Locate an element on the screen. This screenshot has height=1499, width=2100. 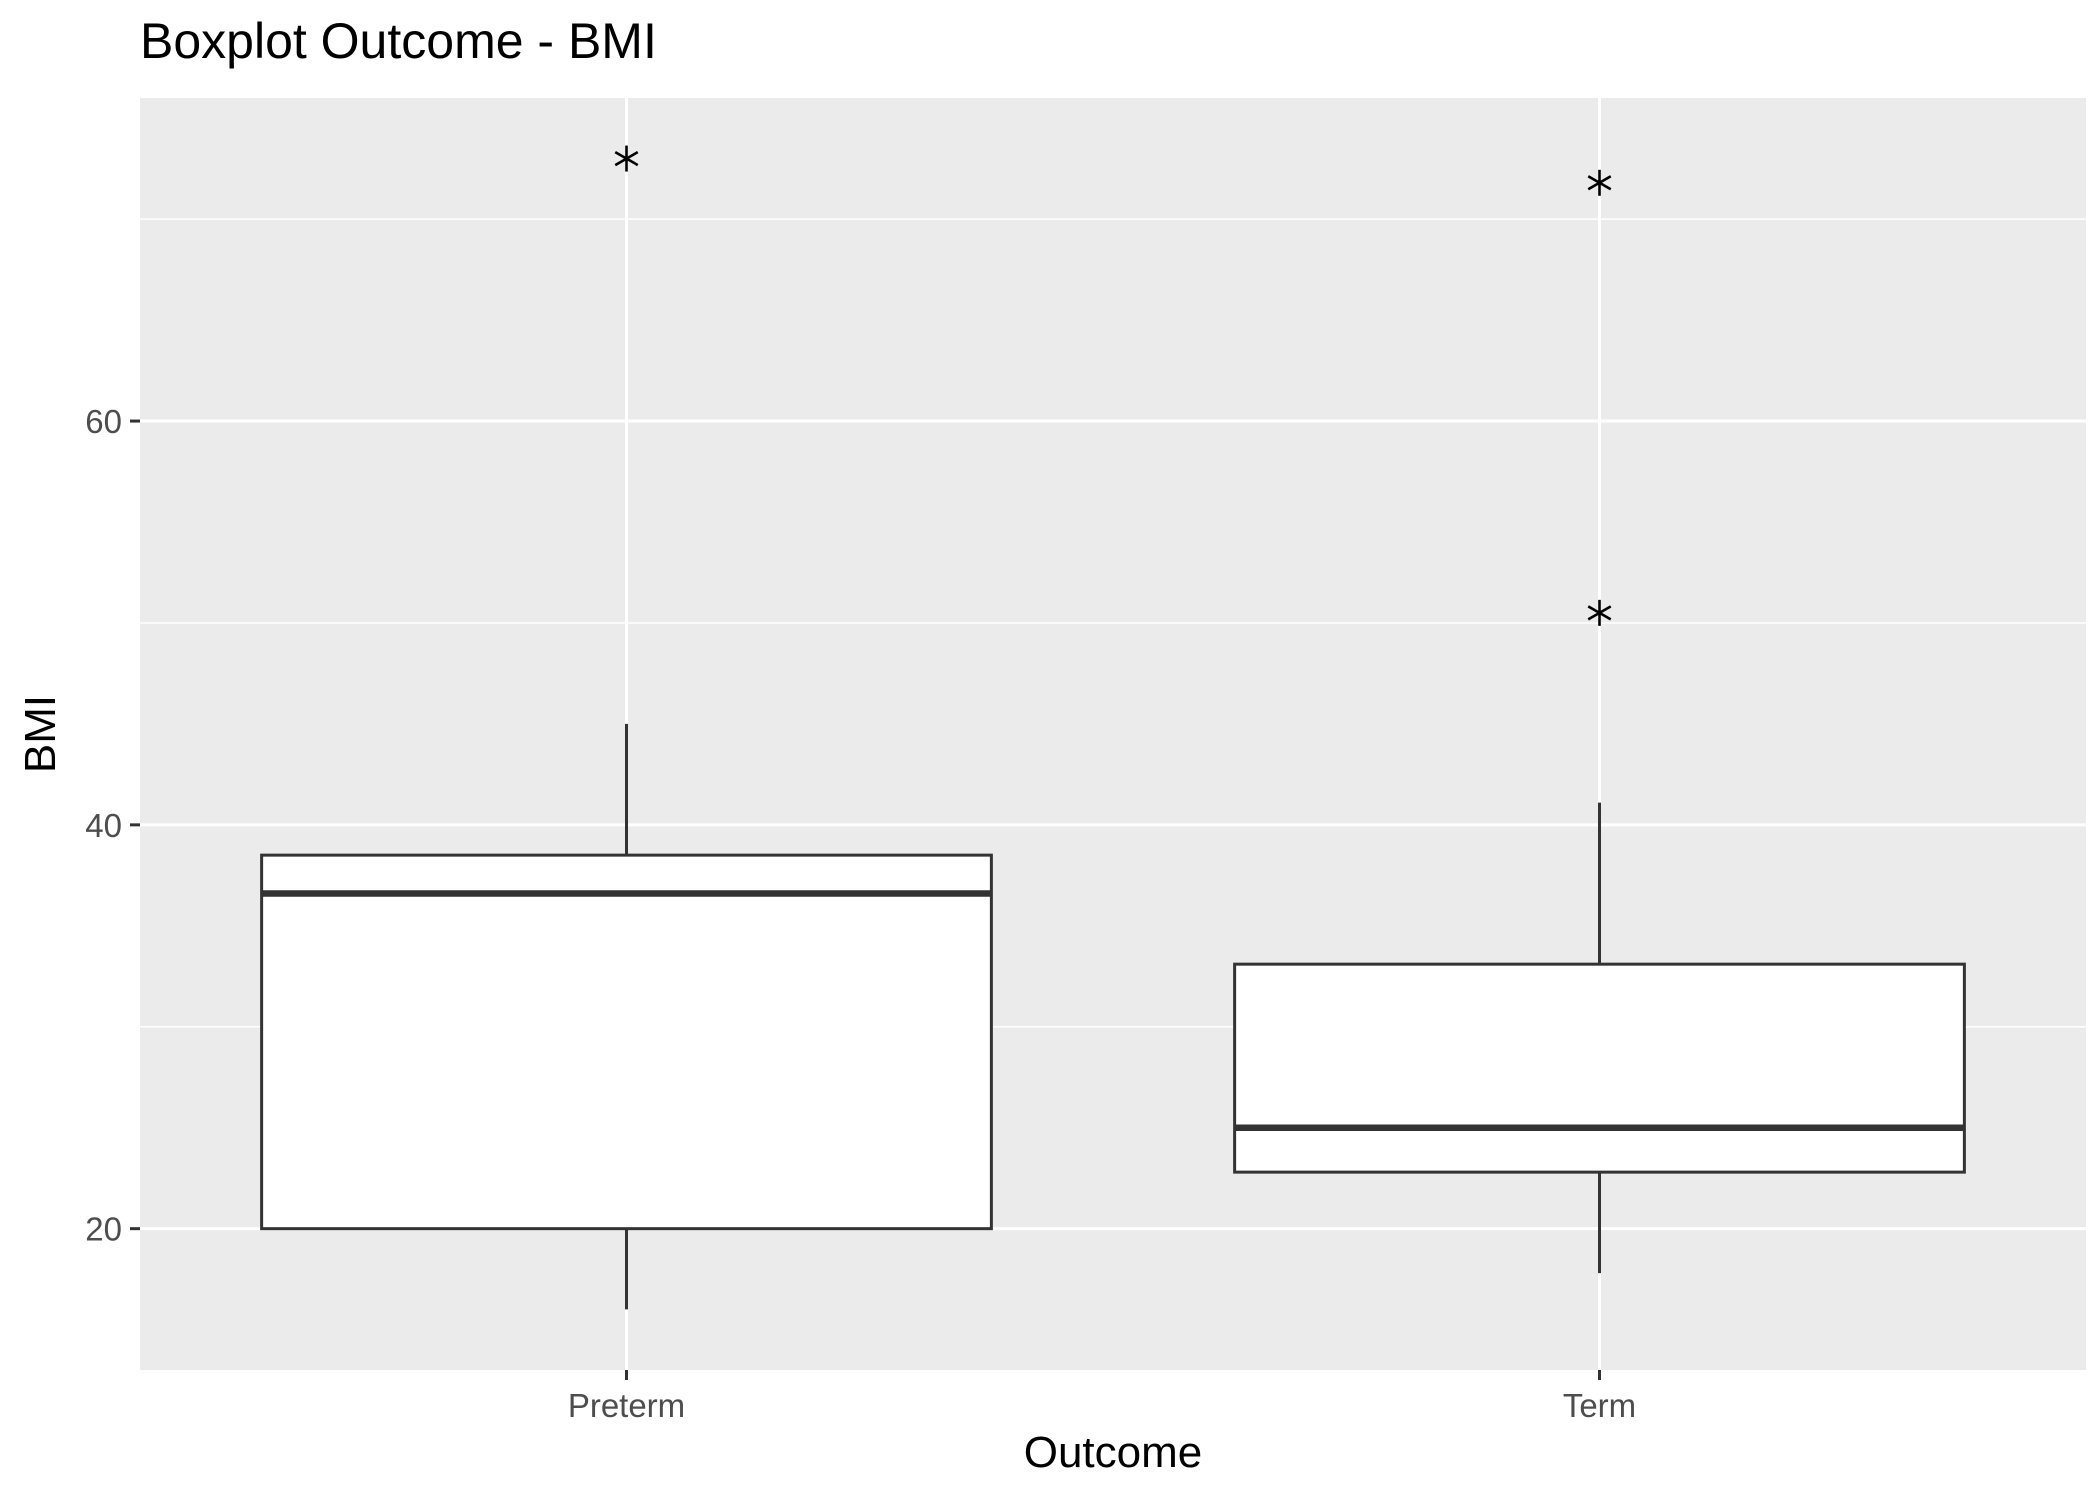
y-tick-label: 60 is located at coordinates (103, 421).